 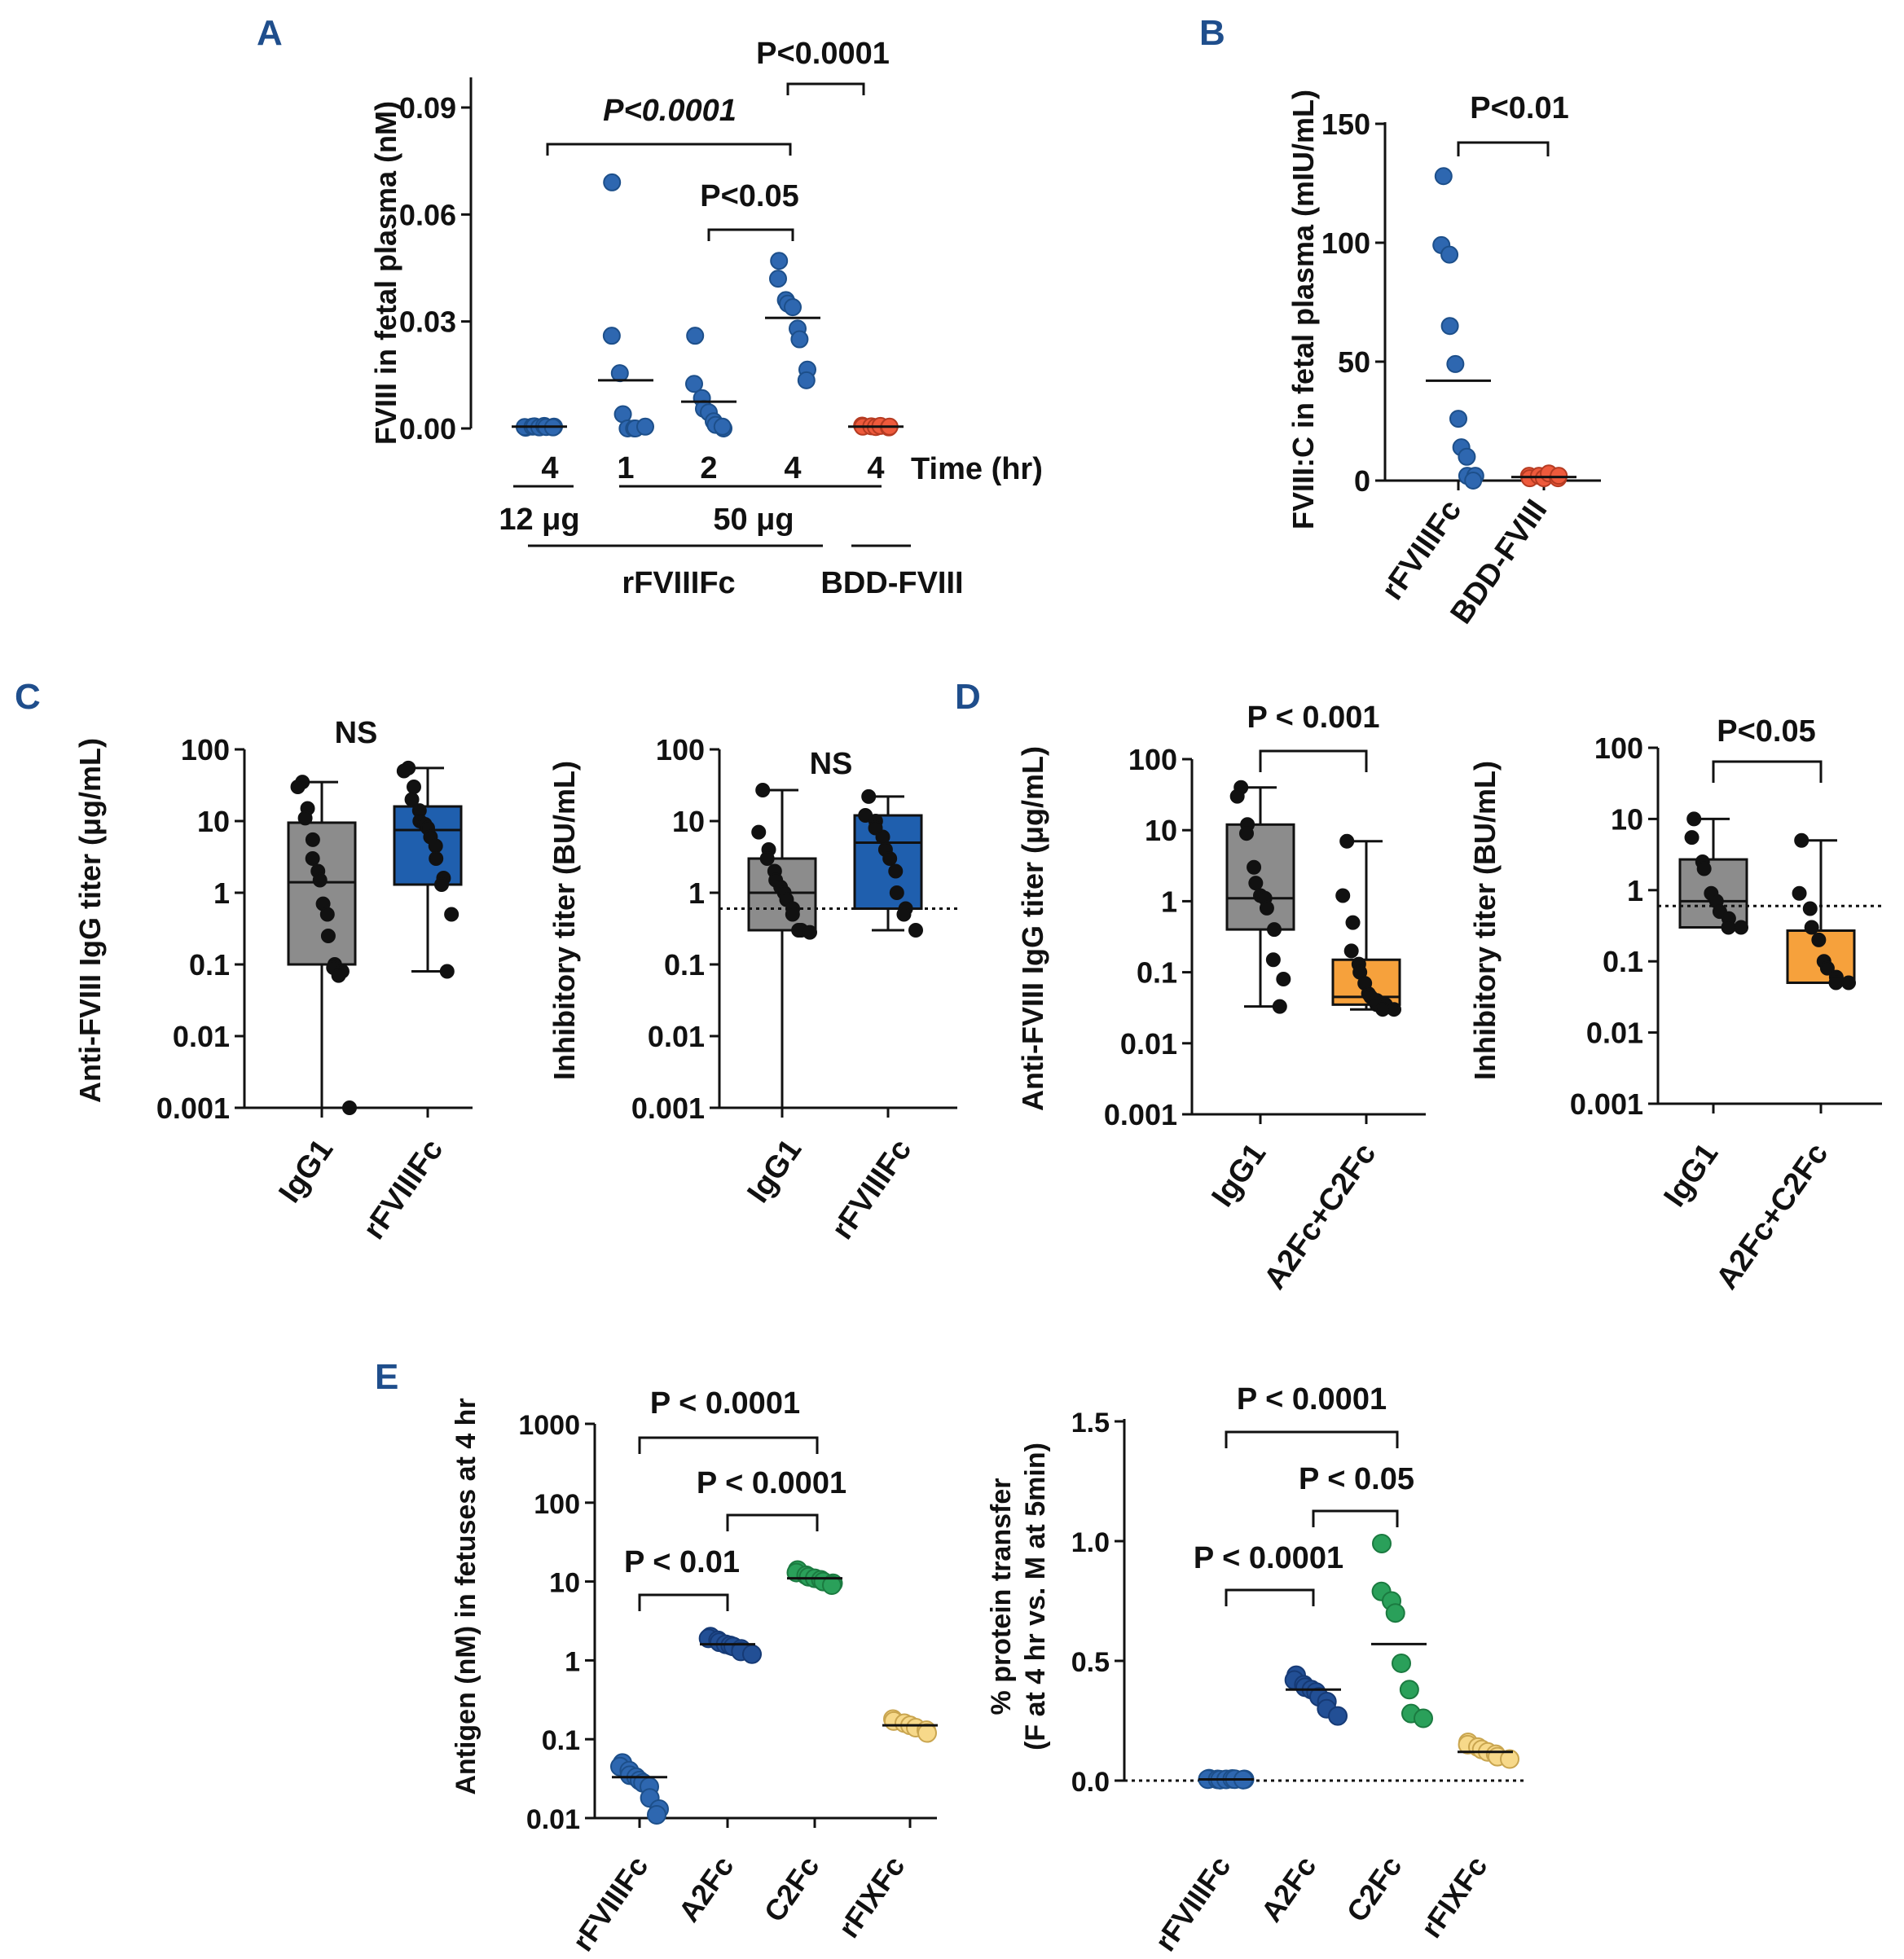 I want to click on panel-d2-sig-bracket, so click(x=1768, y=771).